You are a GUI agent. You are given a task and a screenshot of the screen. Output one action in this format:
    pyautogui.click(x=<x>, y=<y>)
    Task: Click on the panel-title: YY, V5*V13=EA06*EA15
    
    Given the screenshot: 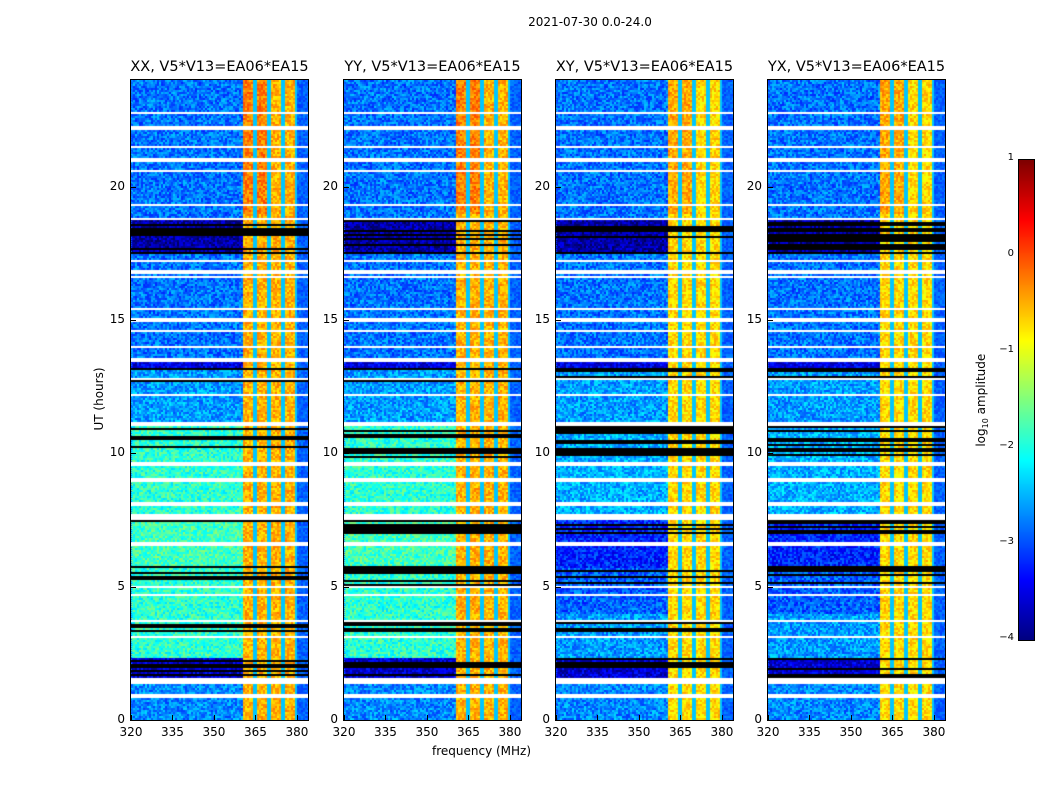 What is the action you would take?
    pyautogui.click(x=432, y=67)
    